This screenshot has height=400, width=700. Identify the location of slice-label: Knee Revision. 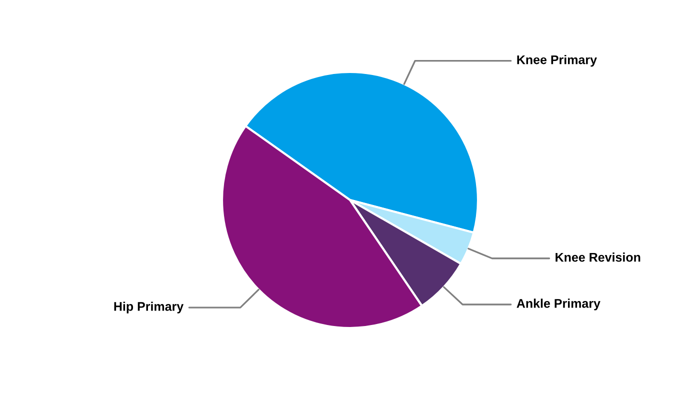
(598, 257).